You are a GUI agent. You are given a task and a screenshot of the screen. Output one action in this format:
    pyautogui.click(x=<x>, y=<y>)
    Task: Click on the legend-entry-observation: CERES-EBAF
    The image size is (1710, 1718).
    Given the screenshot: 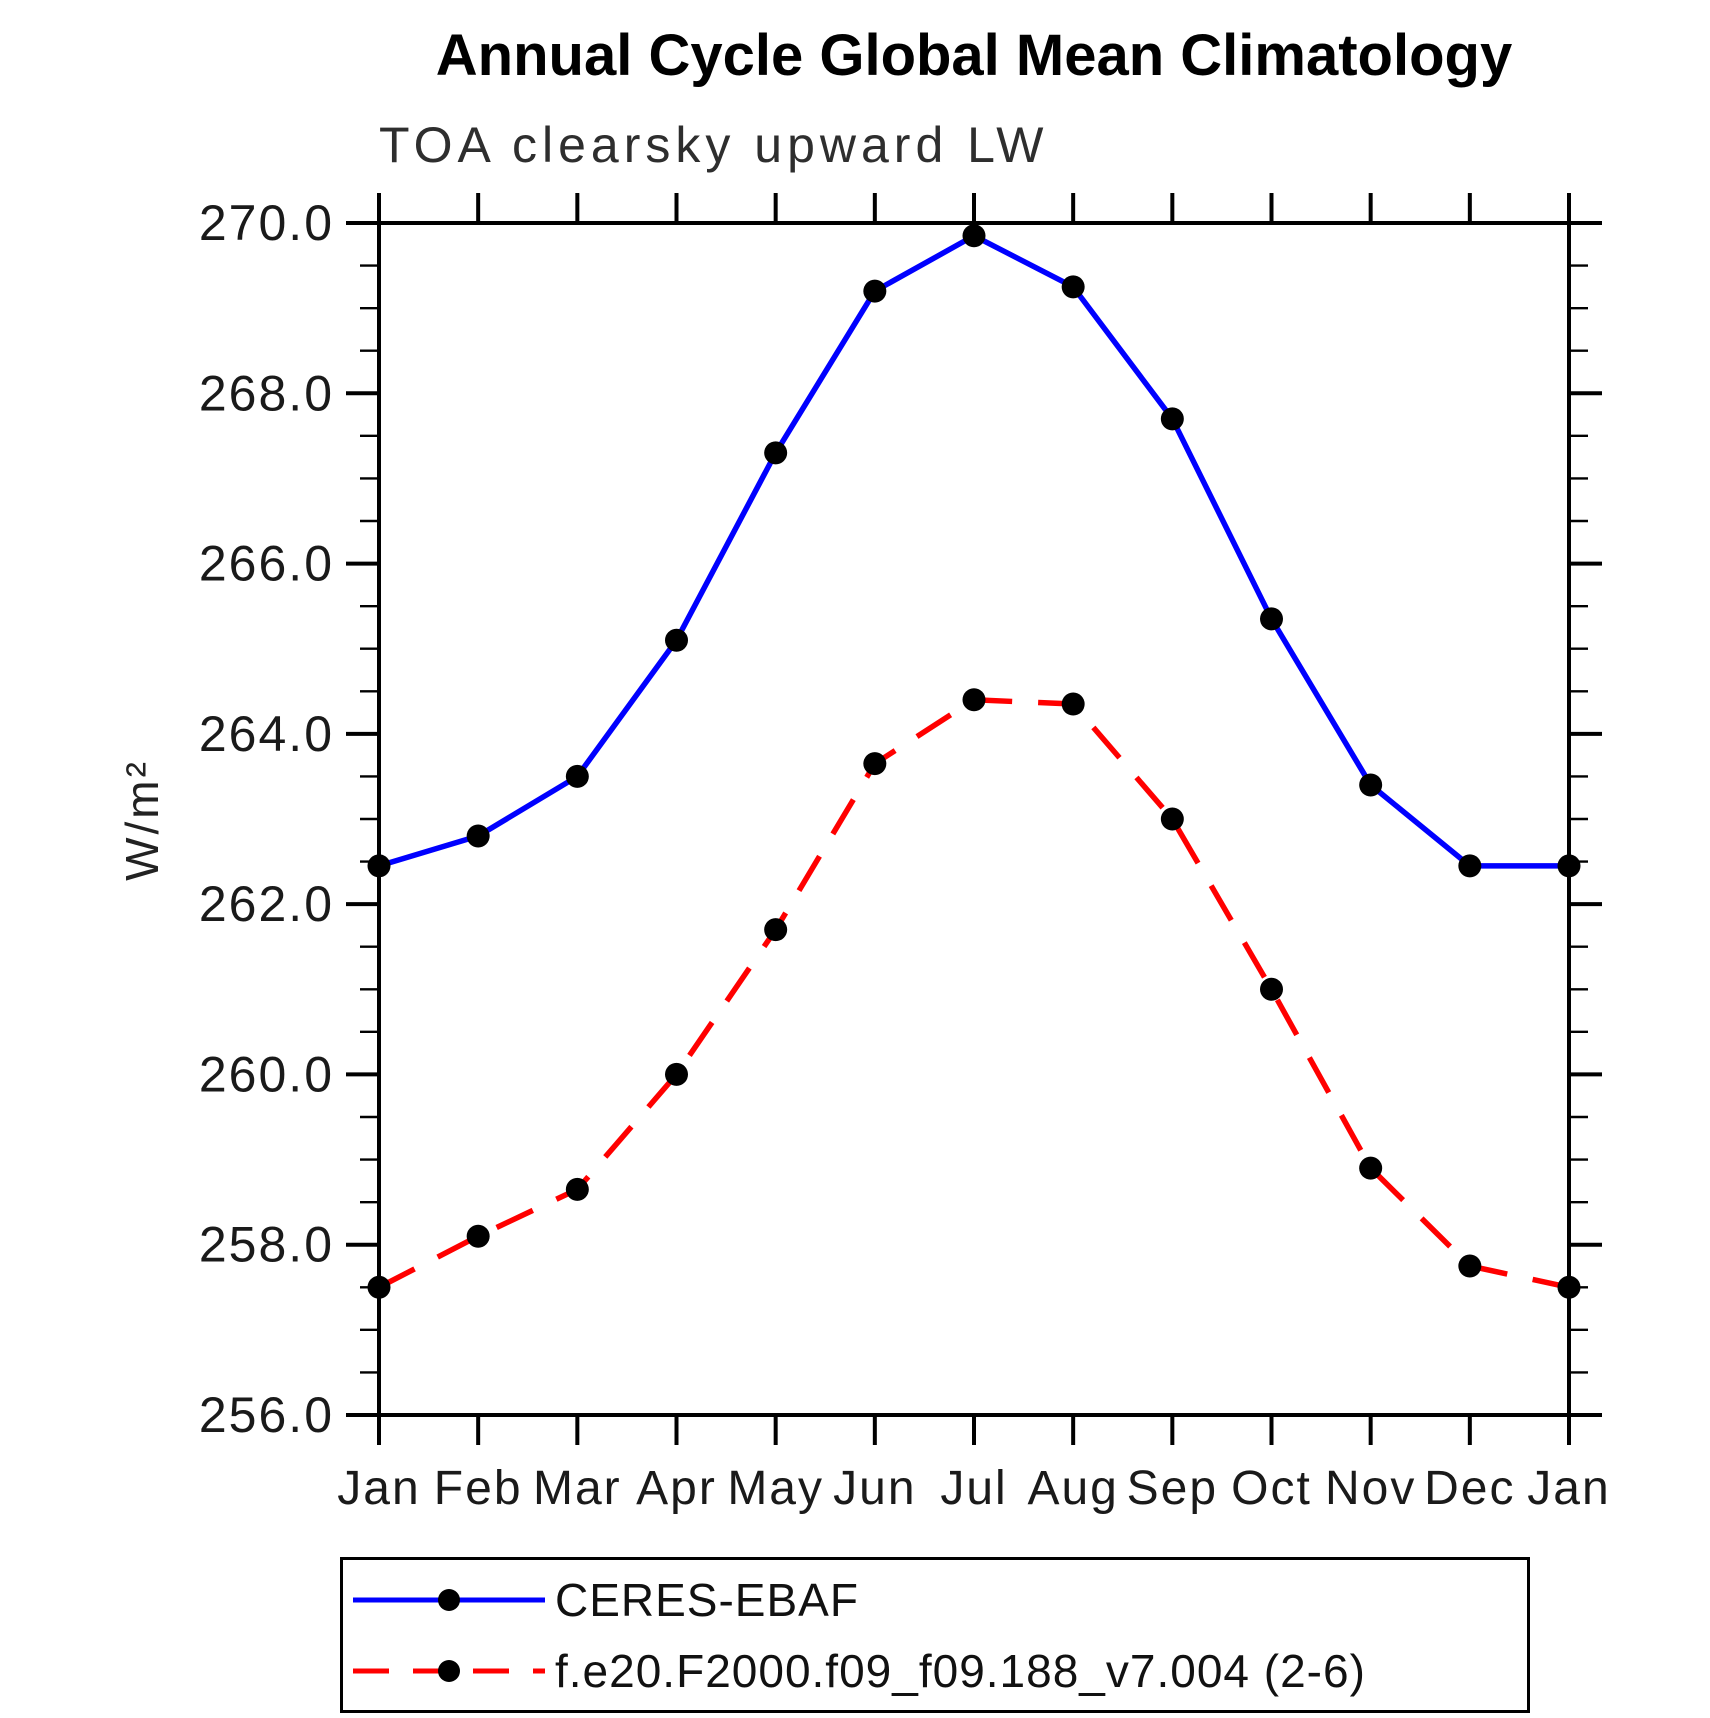 What is the action you would take?
    pyautogui.click(x=605, y=1600)
    